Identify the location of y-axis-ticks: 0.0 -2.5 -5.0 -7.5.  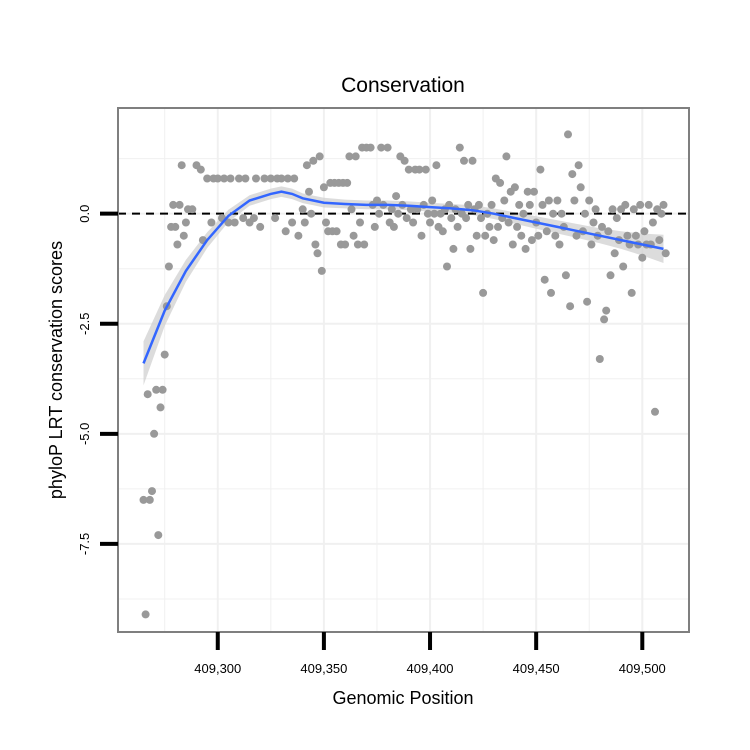
(97, 380).